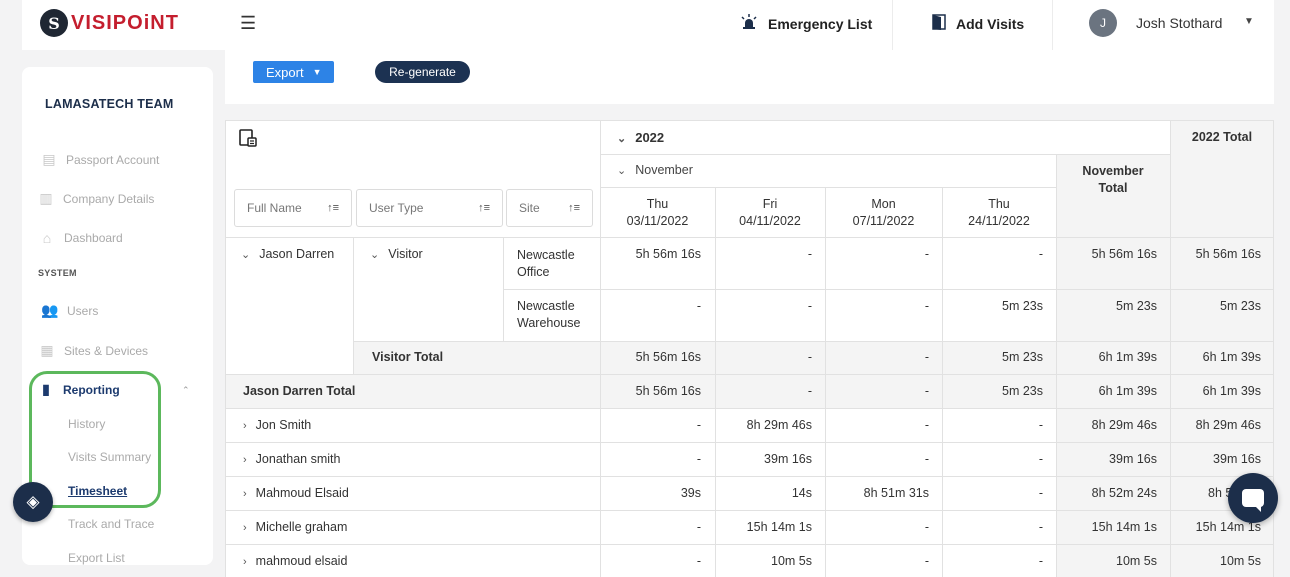 This screenshot has width=1290, height=577. I want to click on value-cell: 8h 51m 31s, so click(896, 493).